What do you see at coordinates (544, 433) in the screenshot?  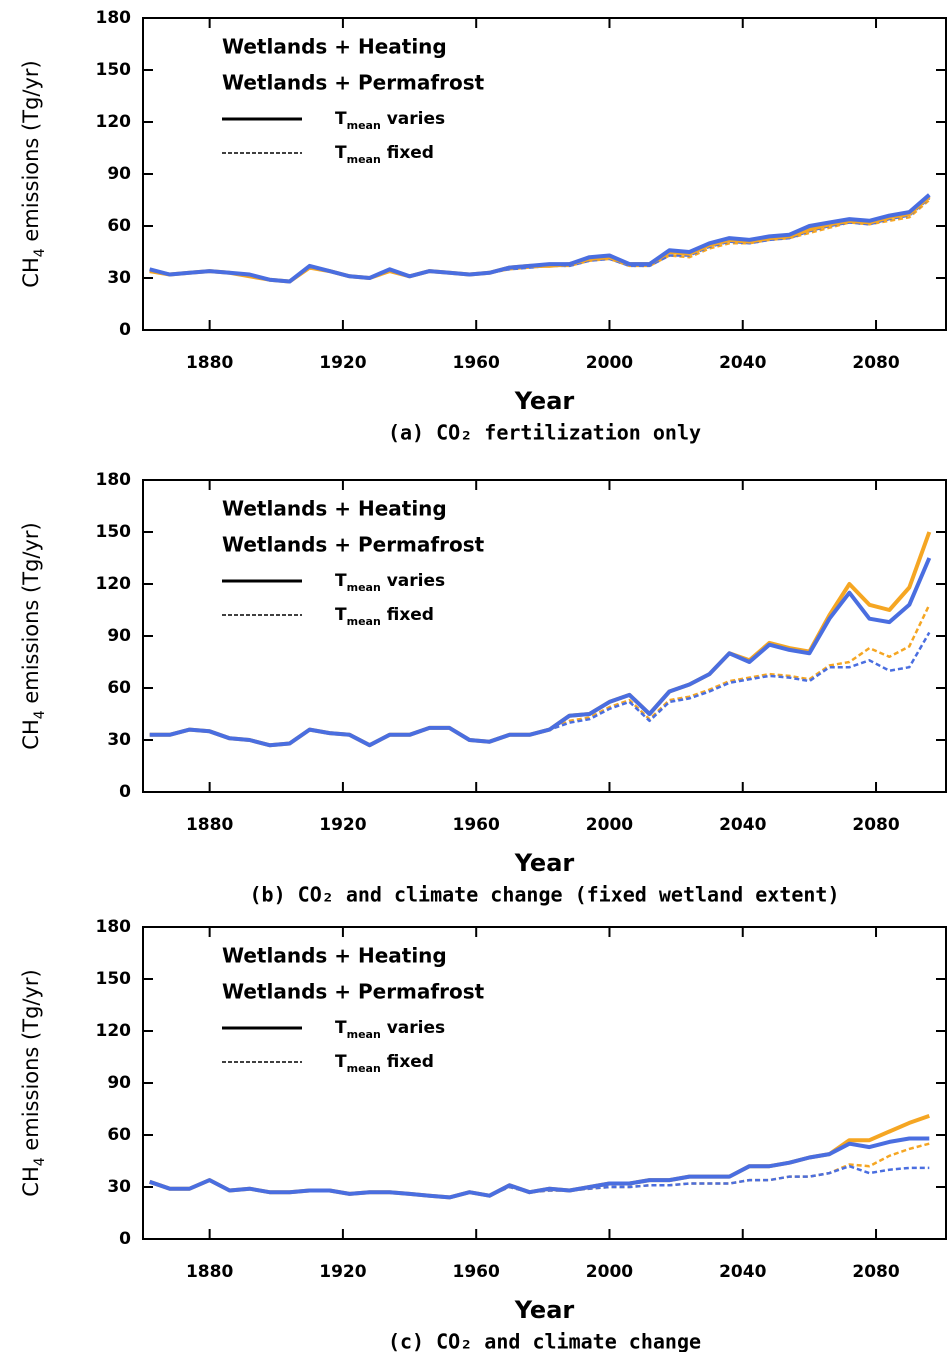 I see `caption: (a) CO₂ fertilization only` at bounding box center [544, 433].